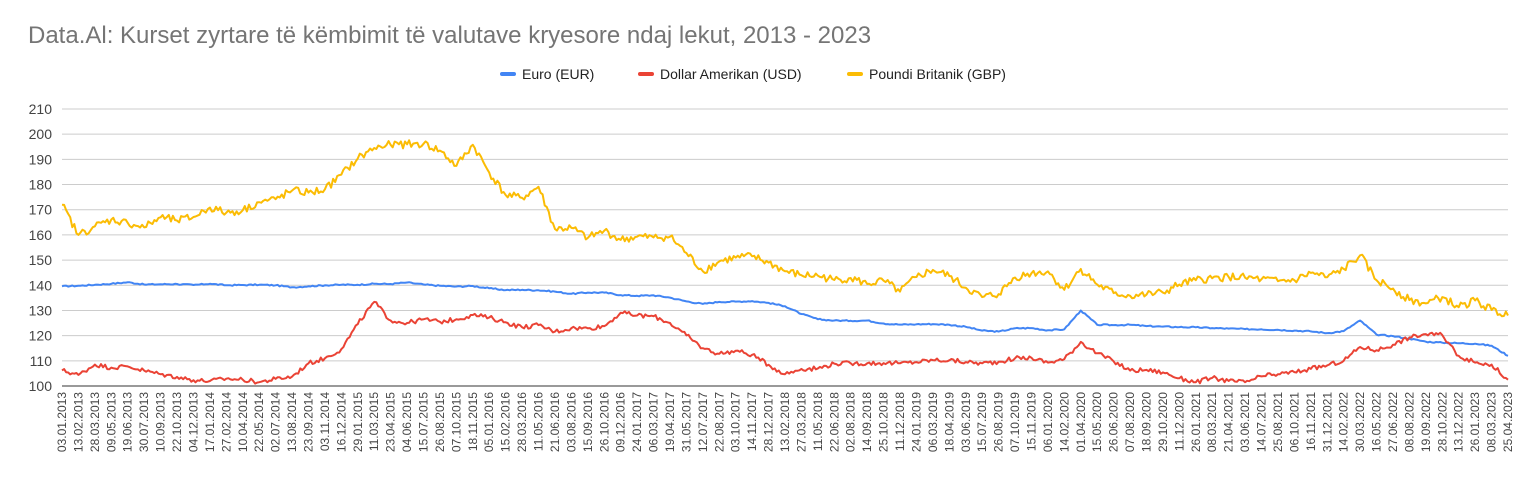 The width and height of the screenshot is (1533, 500). I want to click on x-tick-label: 26.01.2021, so click(1196, 422).